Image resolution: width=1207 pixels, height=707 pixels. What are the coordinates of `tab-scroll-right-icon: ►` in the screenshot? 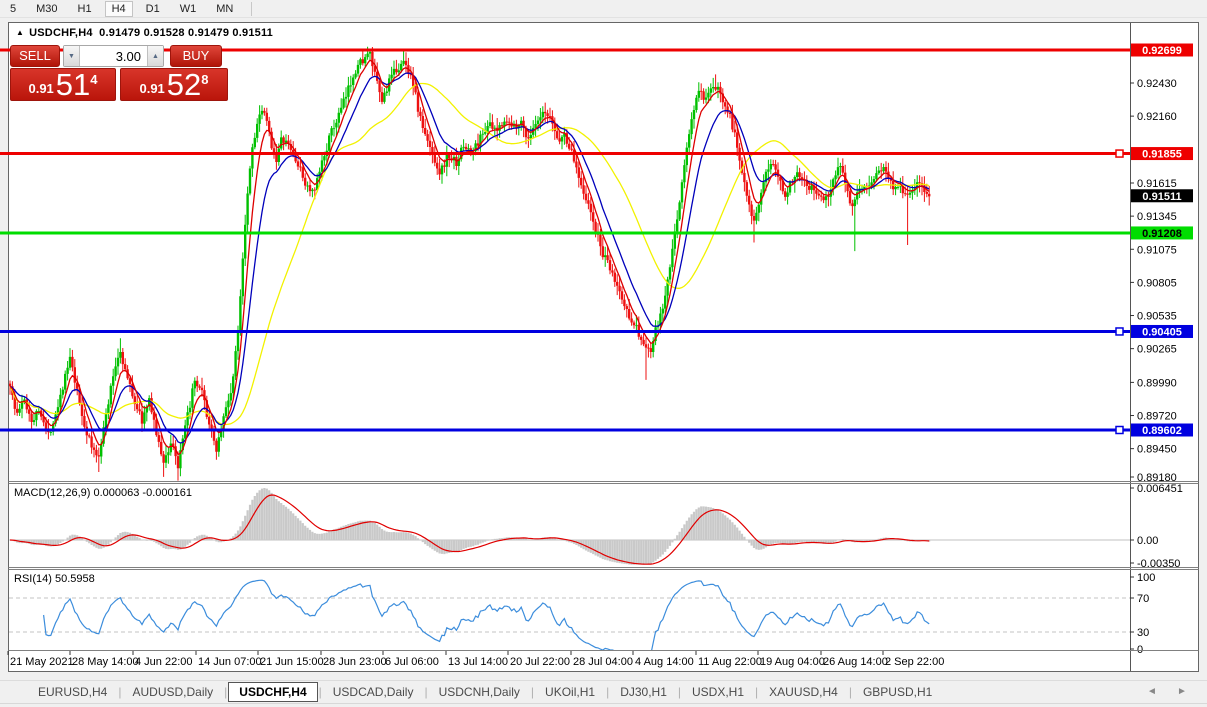 It's located at (1182, 691).